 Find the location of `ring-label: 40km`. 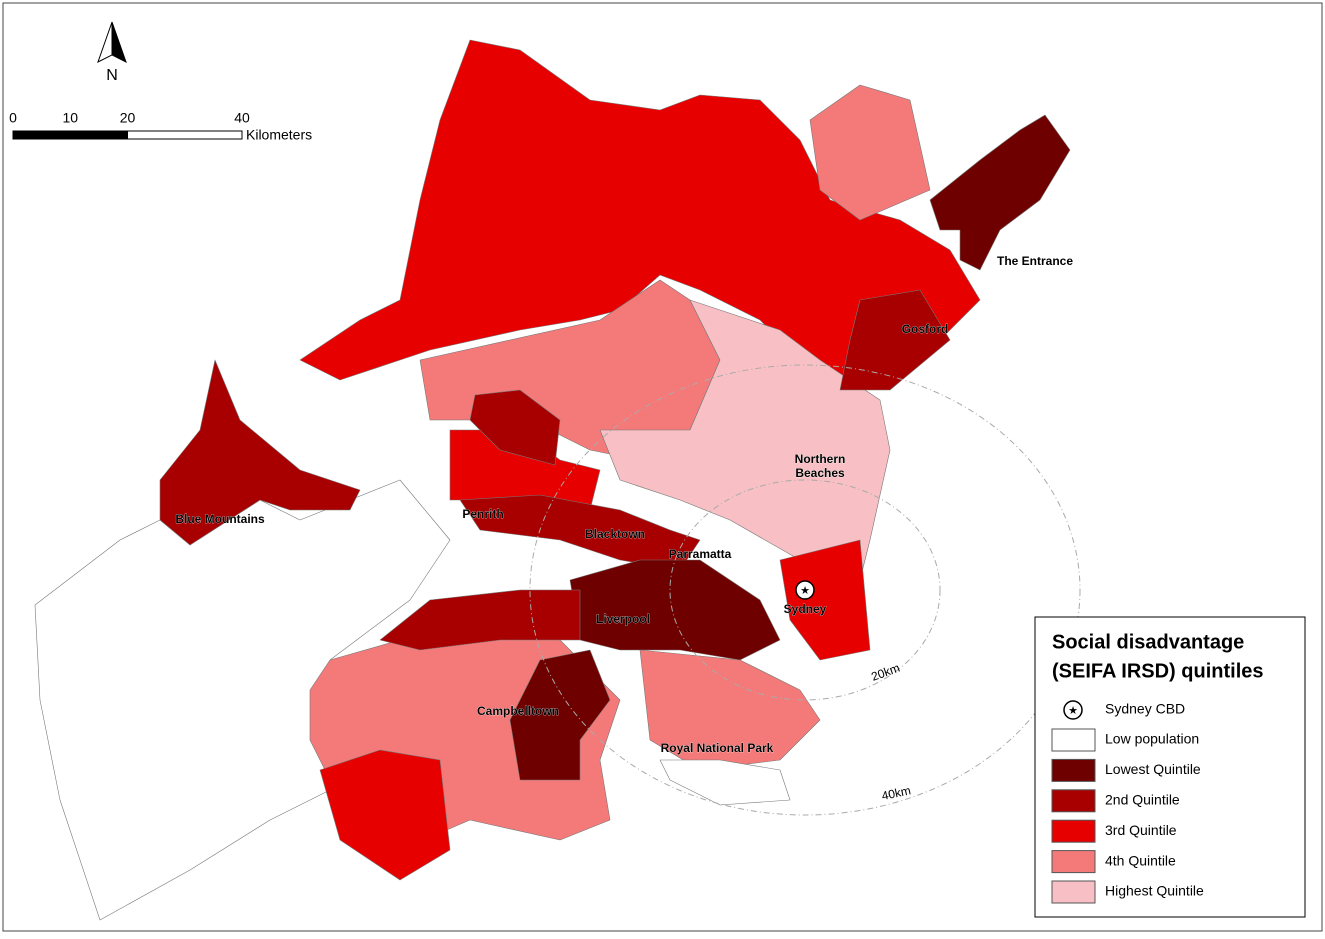

ring-label: 40km is located at coordinates (896, 793).